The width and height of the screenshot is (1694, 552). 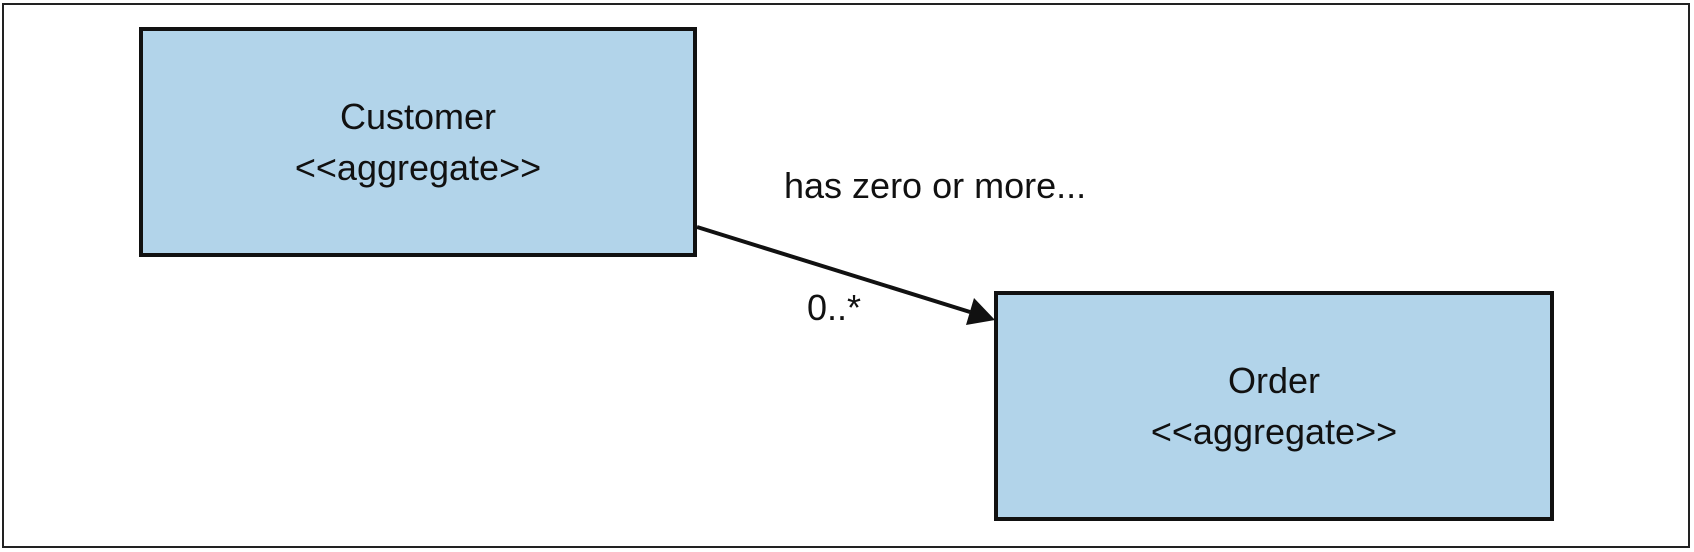 What do you see at coordinates (834, 307) in the screenshot?
I see `multiplicity-label: 0..*` at bounding box center [834, 307].